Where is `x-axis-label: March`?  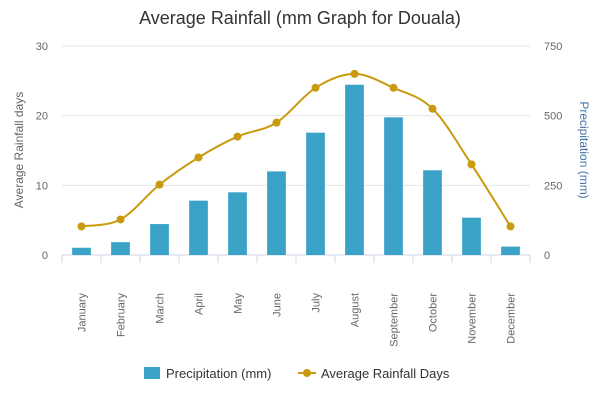 x-axis-label: March is located at coordinates (161, 308).